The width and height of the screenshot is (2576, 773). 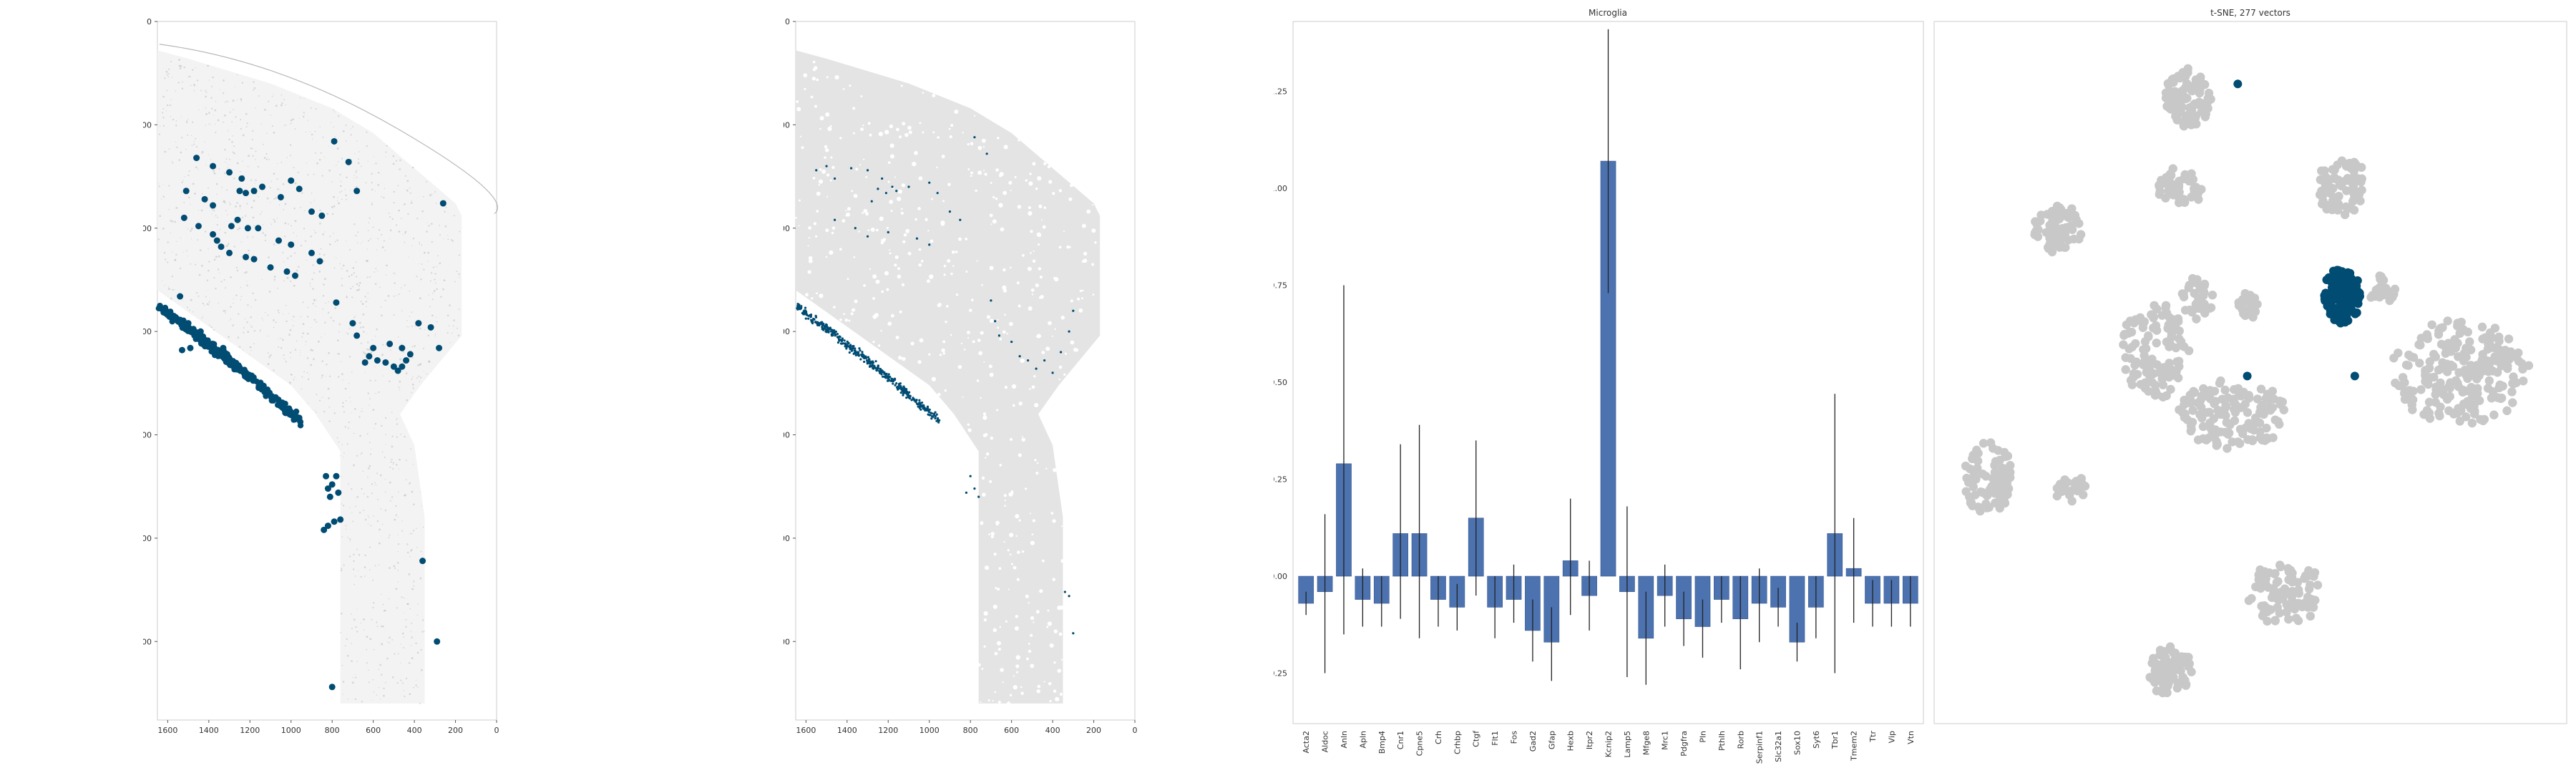 What do you see at coordinates (232, 363) in the screenshot?
I see `left-band-point` at bounding box center [232, 363].